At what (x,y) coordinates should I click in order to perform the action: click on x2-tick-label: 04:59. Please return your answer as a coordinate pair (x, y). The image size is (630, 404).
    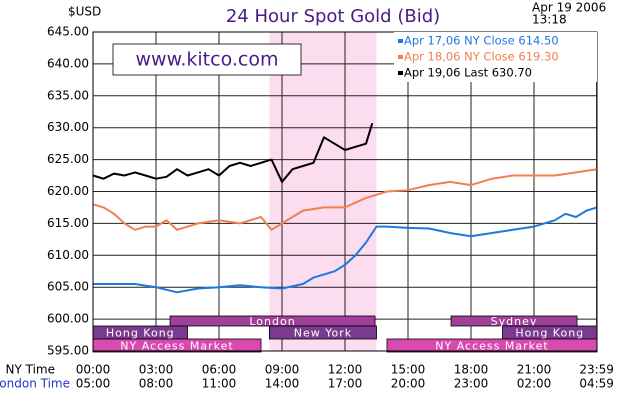
    Looking at the image, I should click on (596, 384).